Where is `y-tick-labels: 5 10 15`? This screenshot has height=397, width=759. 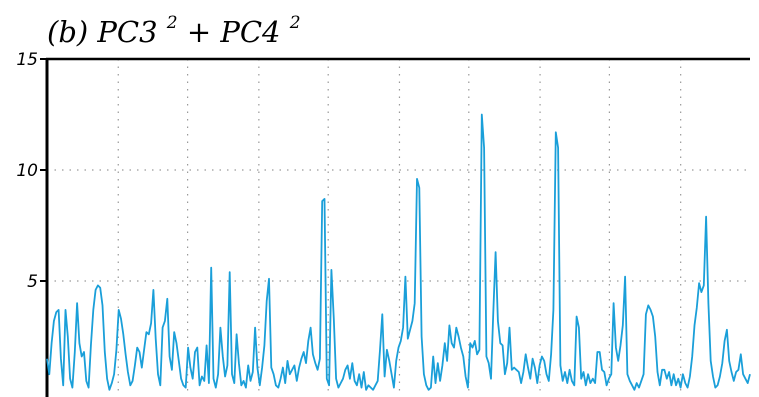
y-tick-labels: 5 10 15 is located at coordinates (27, 171).